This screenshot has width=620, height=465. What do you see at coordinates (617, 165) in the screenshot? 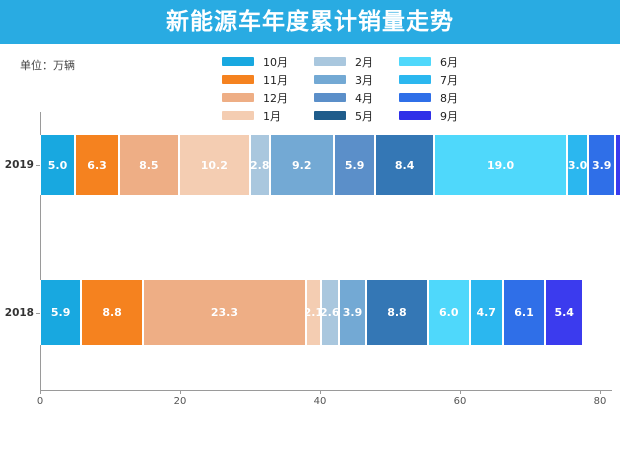
I see `bar-segment: 4.8` at bounding box center [617, 165].